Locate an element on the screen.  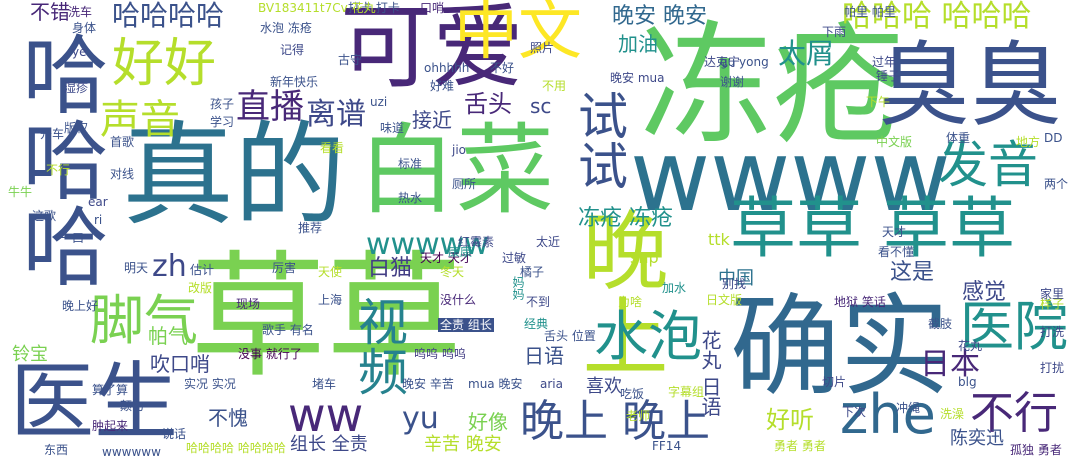
word-jio: jio is located at coordinates (459, 150).